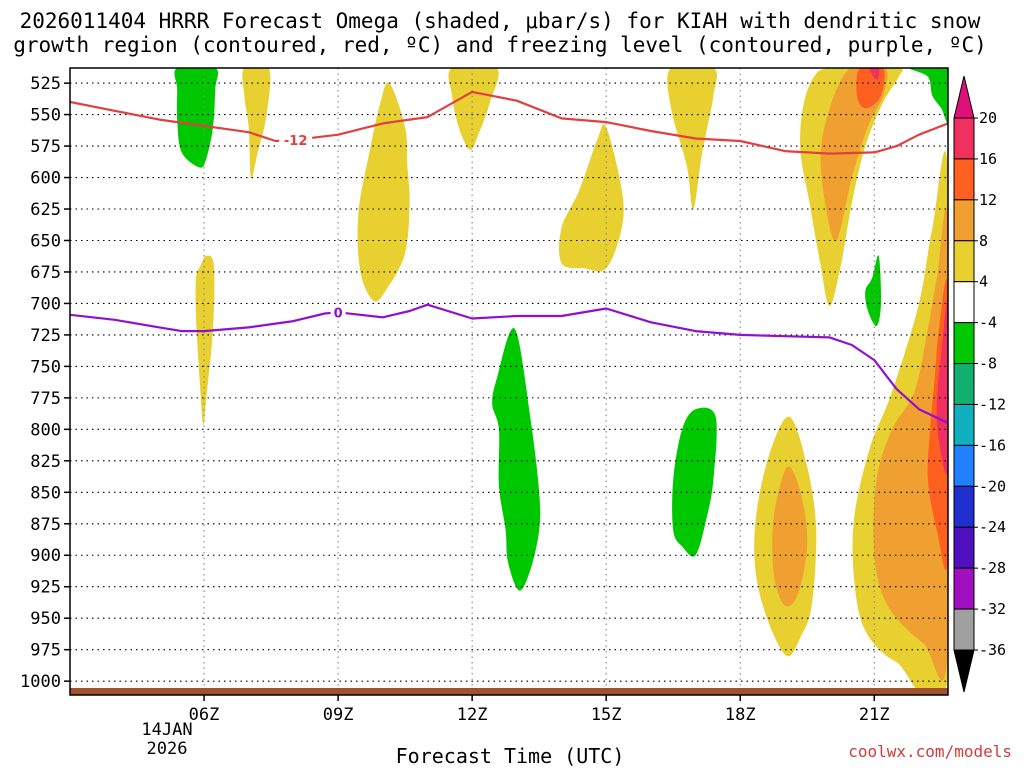 The image size is (1024, 768). I want to click on y-tick-label-575: 575, so click(45, 147).